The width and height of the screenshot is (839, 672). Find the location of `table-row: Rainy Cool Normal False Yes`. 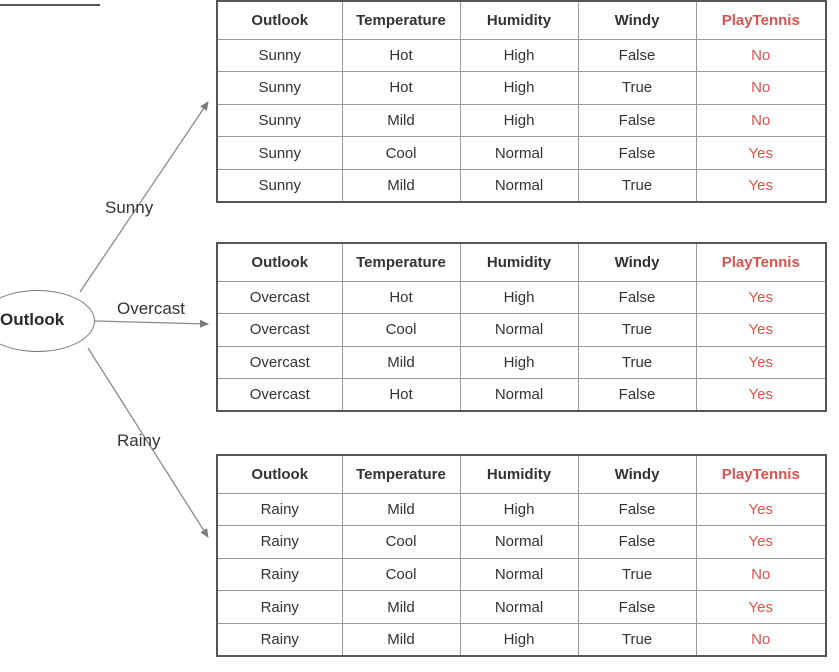

table-row: Rainy Cool Normal False Yes is located at coordinates (521, 542).